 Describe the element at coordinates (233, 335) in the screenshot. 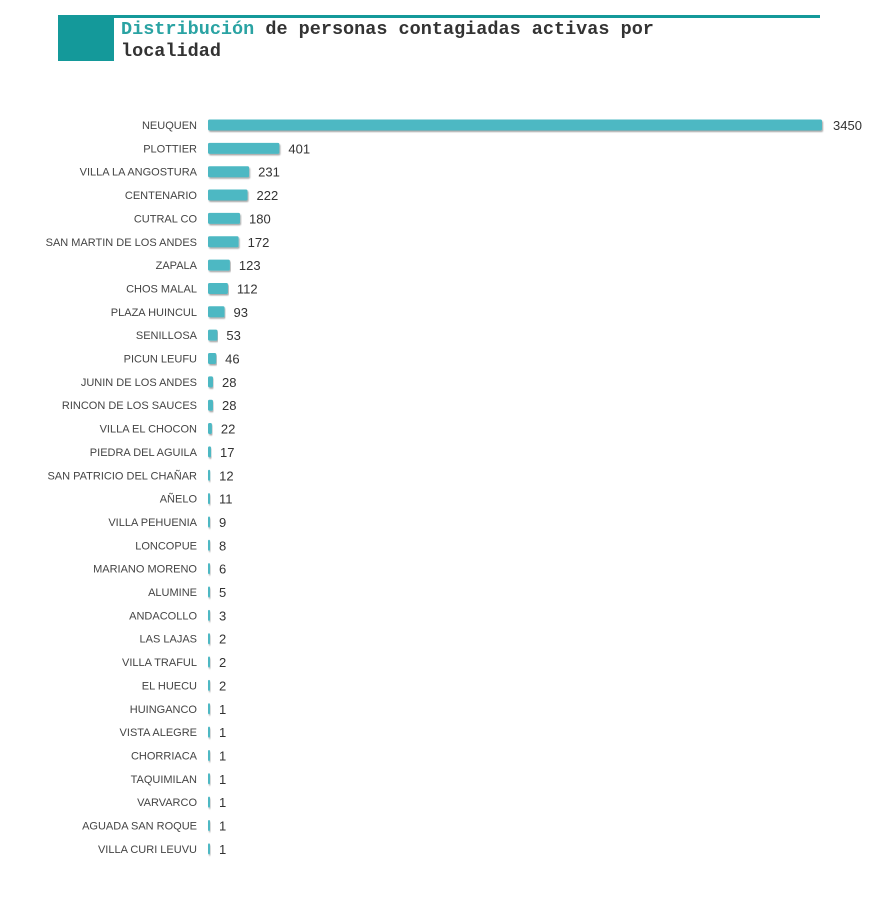

I see `data-label: 53` at that location.